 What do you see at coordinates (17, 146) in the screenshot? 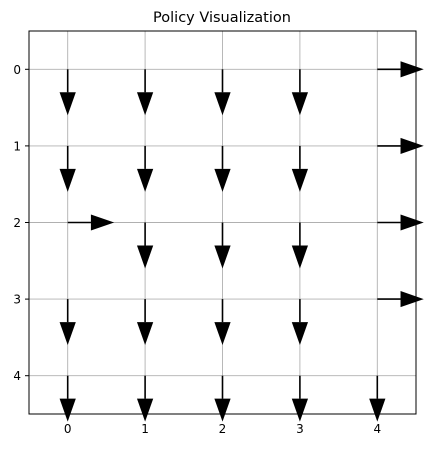
I see `y-tick-label-1: 1` at bounding box center [17, 146].